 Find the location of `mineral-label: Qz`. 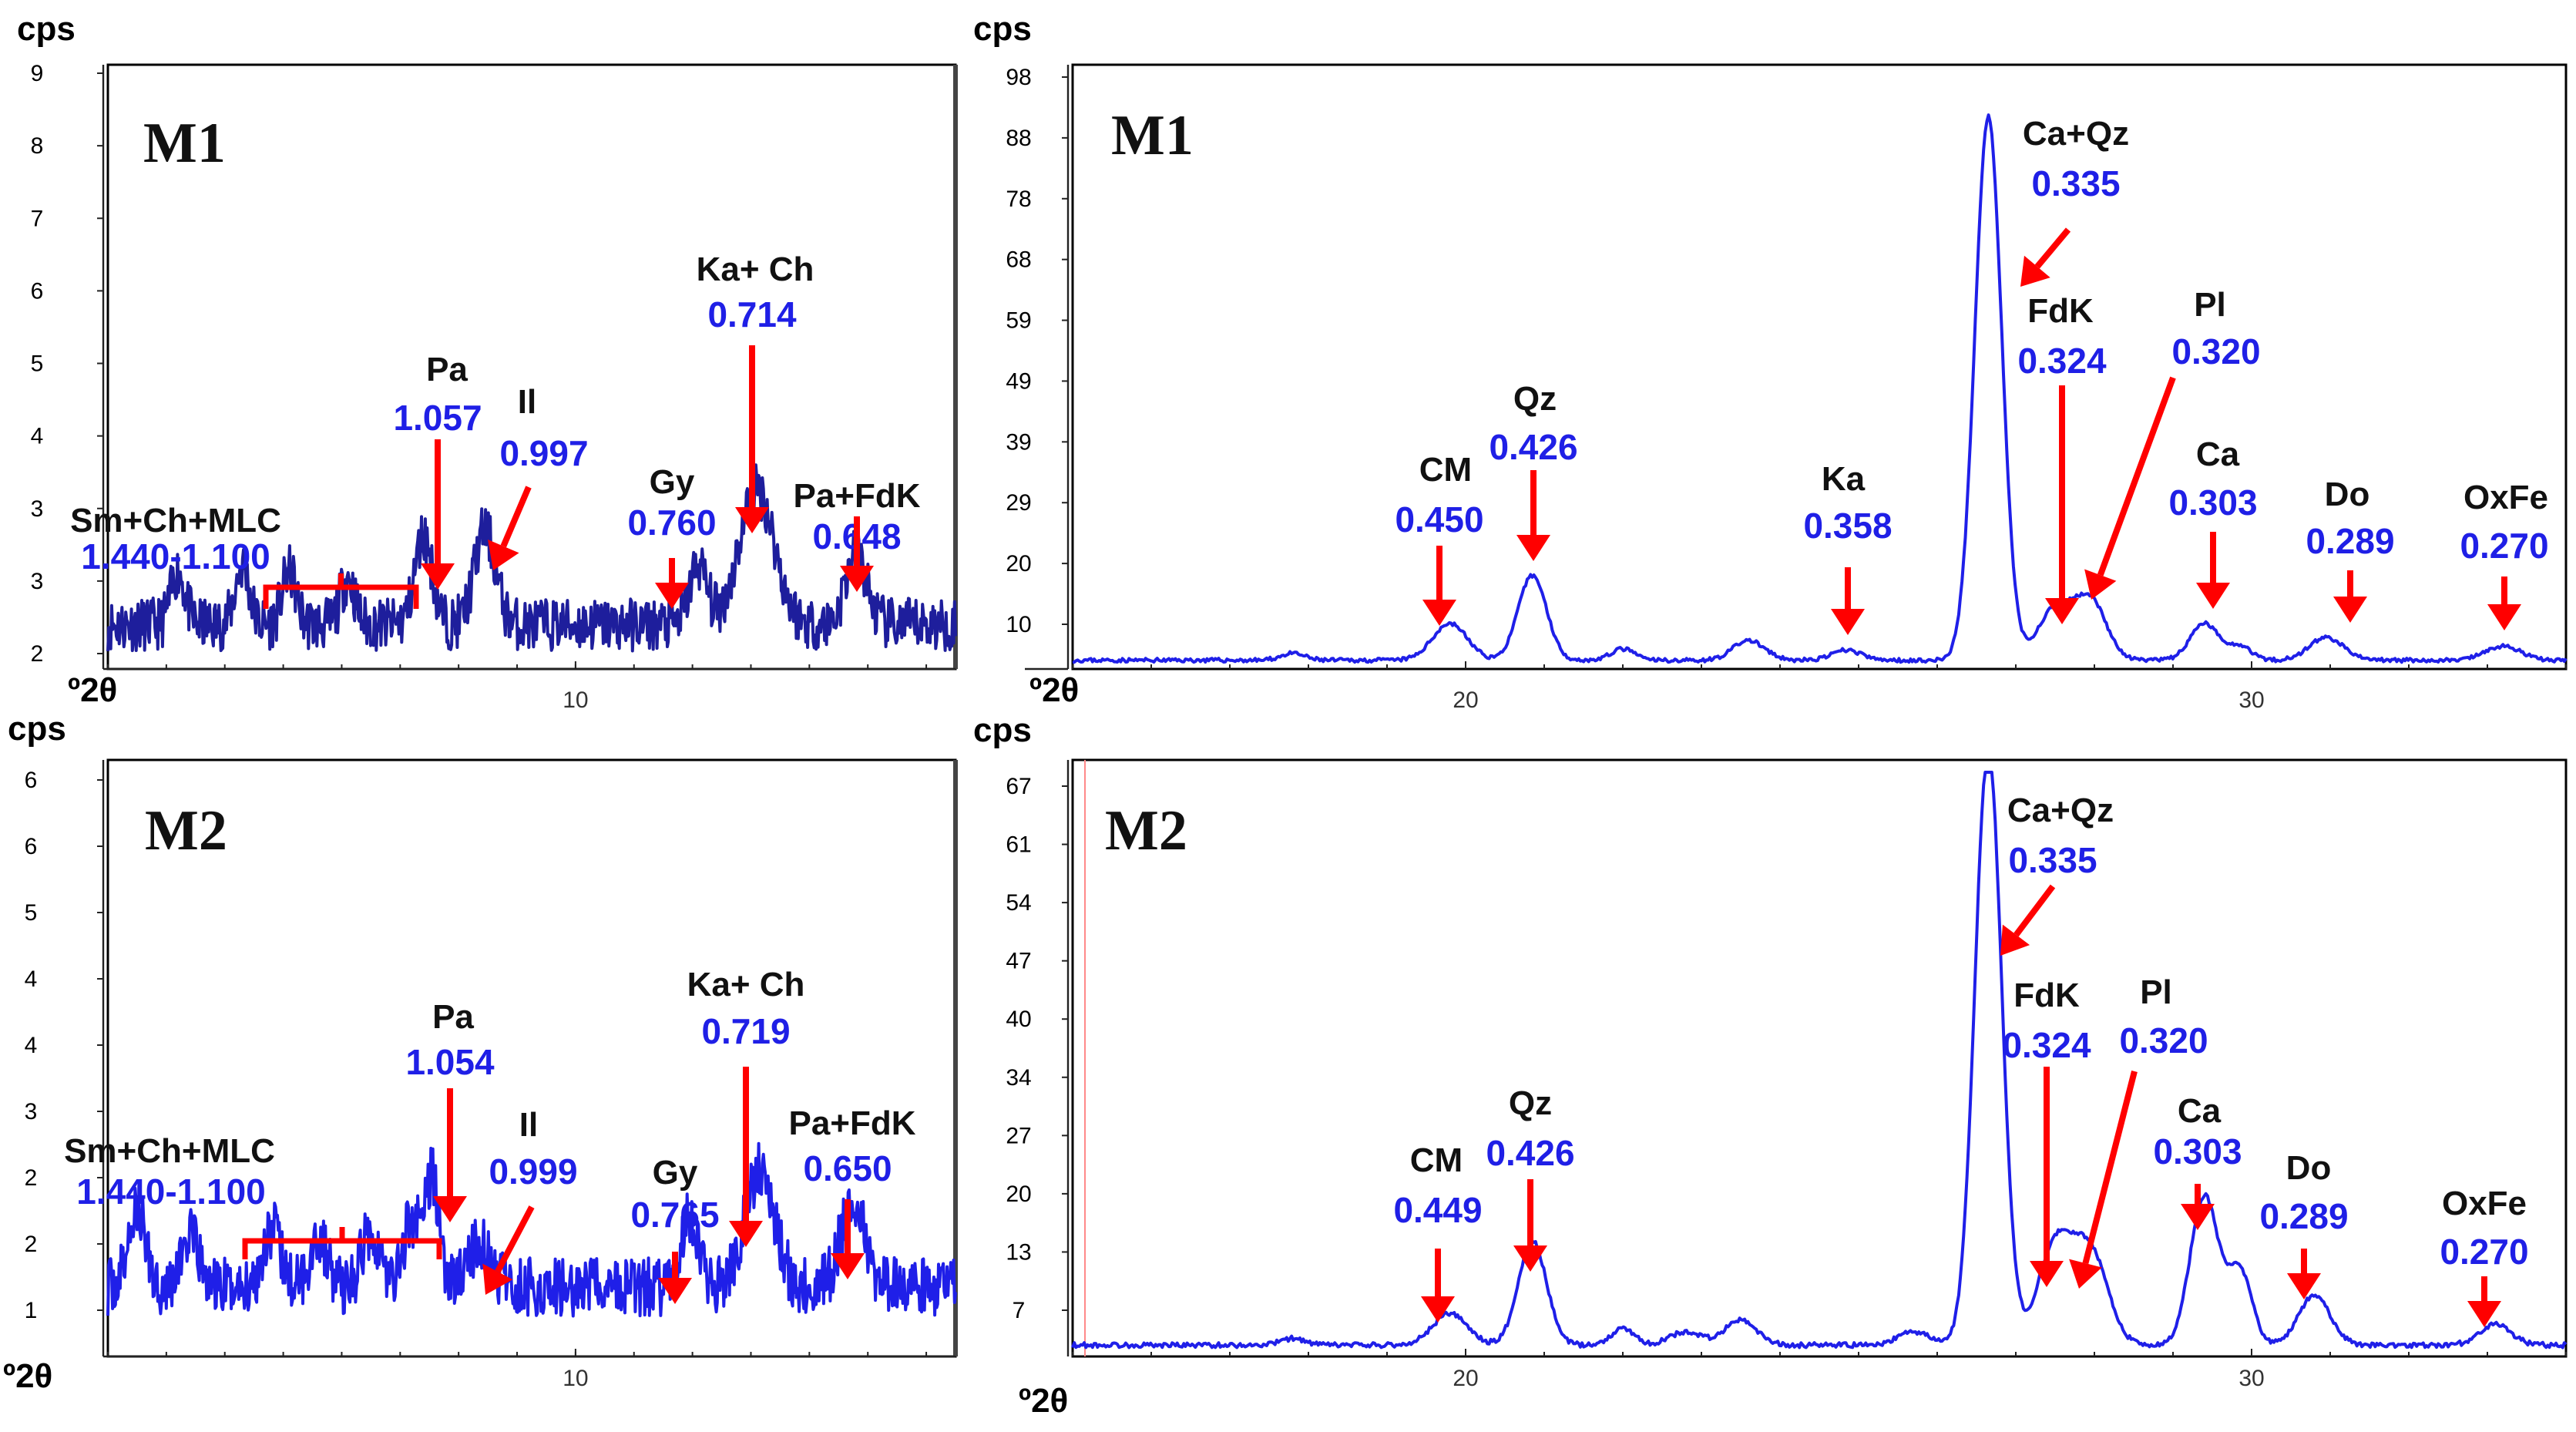

mineral-label: Qz is located at coordinates (1535, 399).